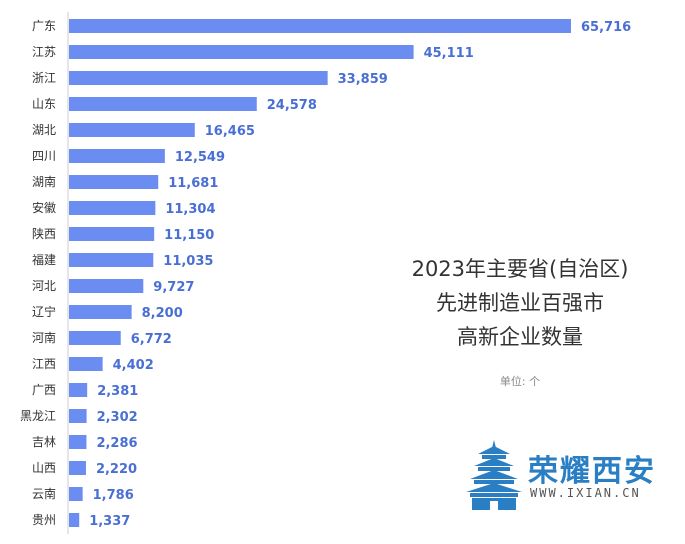 This screenshot has height=544, width=685. Describe the element at coordinates (585, 493) in the screenshot. I see `logo-text-en: WWW.IXIAN.CN` at that location.